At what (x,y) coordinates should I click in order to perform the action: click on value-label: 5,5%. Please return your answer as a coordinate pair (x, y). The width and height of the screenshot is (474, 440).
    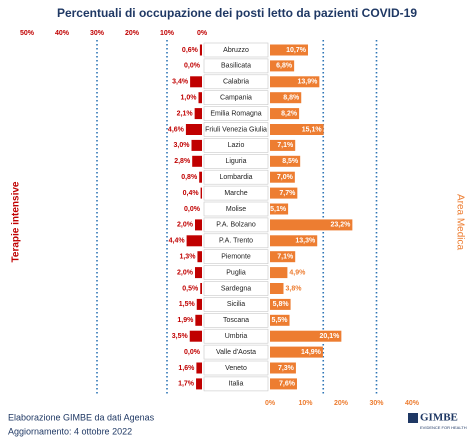
    Looking at the image, I should click on (280, 320).